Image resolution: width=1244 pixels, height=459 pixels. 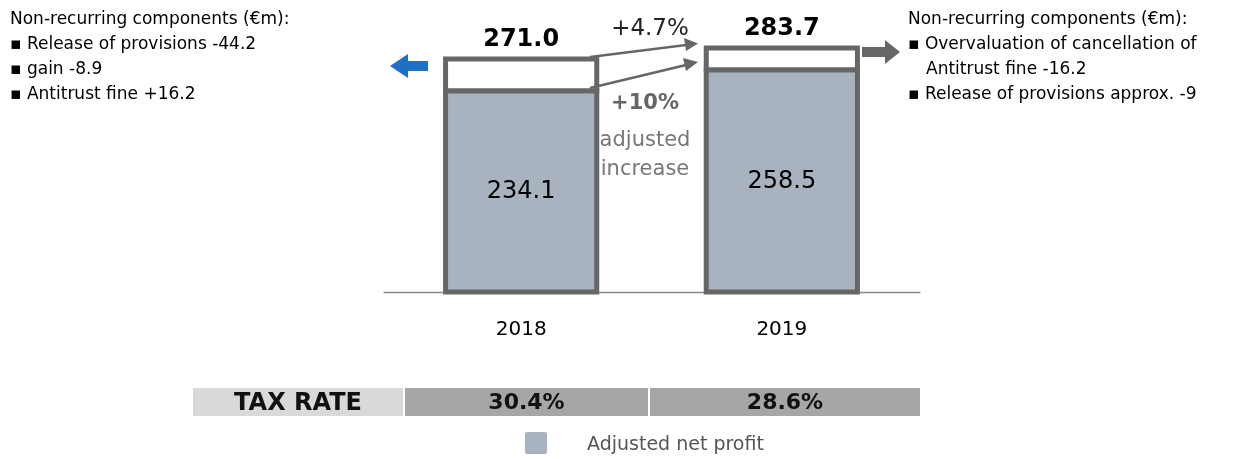 I want to click on total-label: 271.0, so click(x=521, y=37).